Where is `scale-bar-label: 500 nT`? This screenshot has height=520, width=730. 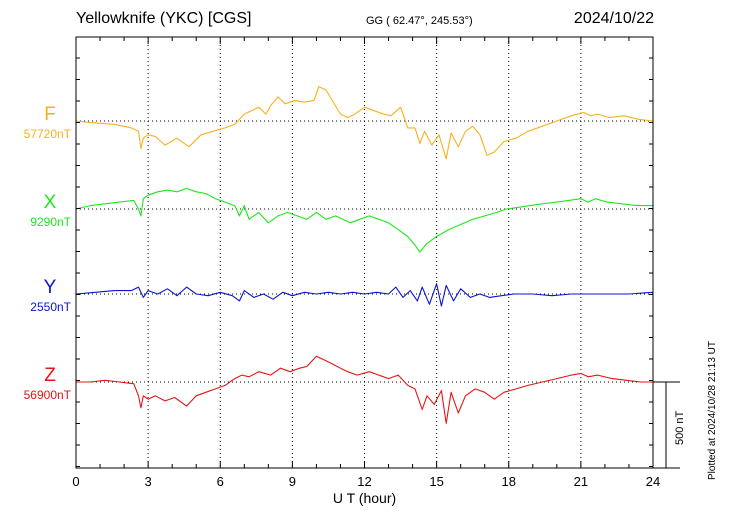
scale-bar-label: 500 nT is located at coordinates (680, 427).